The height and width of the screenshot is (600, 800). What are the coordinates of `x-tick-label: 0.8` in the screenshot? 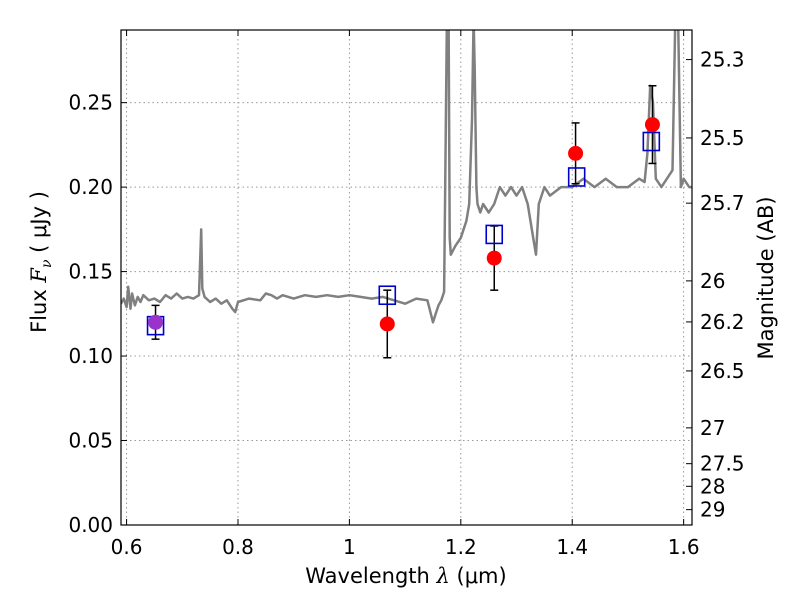 It's located at (238, 547).